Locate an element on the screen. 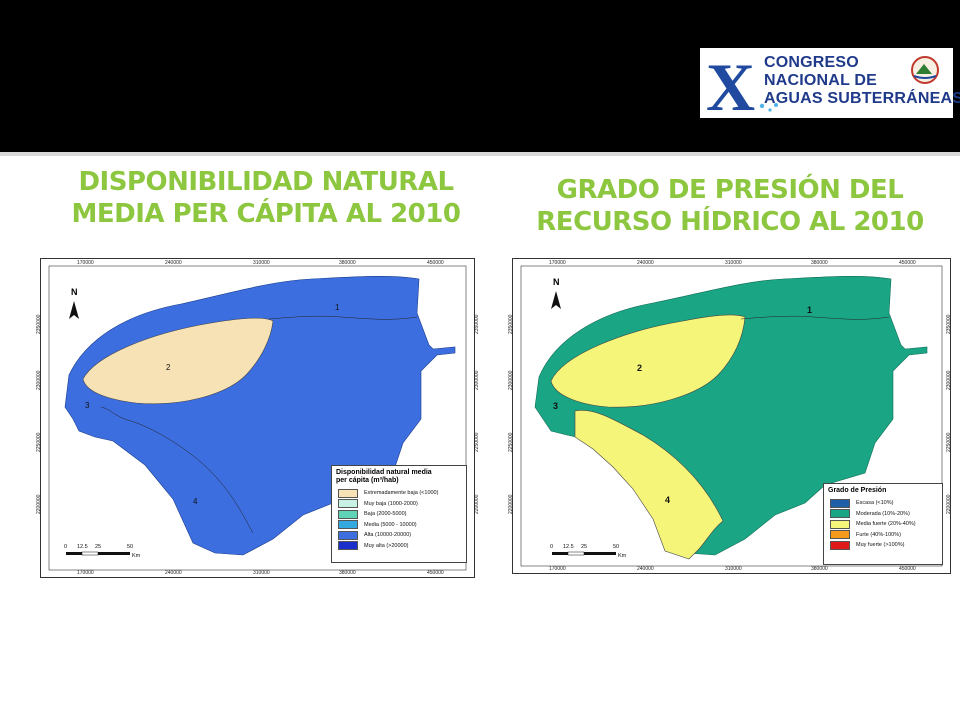 This screenshot has width=960, height=720. legend-item: Muy alta (>20000) is located at coordinates (402, 546).